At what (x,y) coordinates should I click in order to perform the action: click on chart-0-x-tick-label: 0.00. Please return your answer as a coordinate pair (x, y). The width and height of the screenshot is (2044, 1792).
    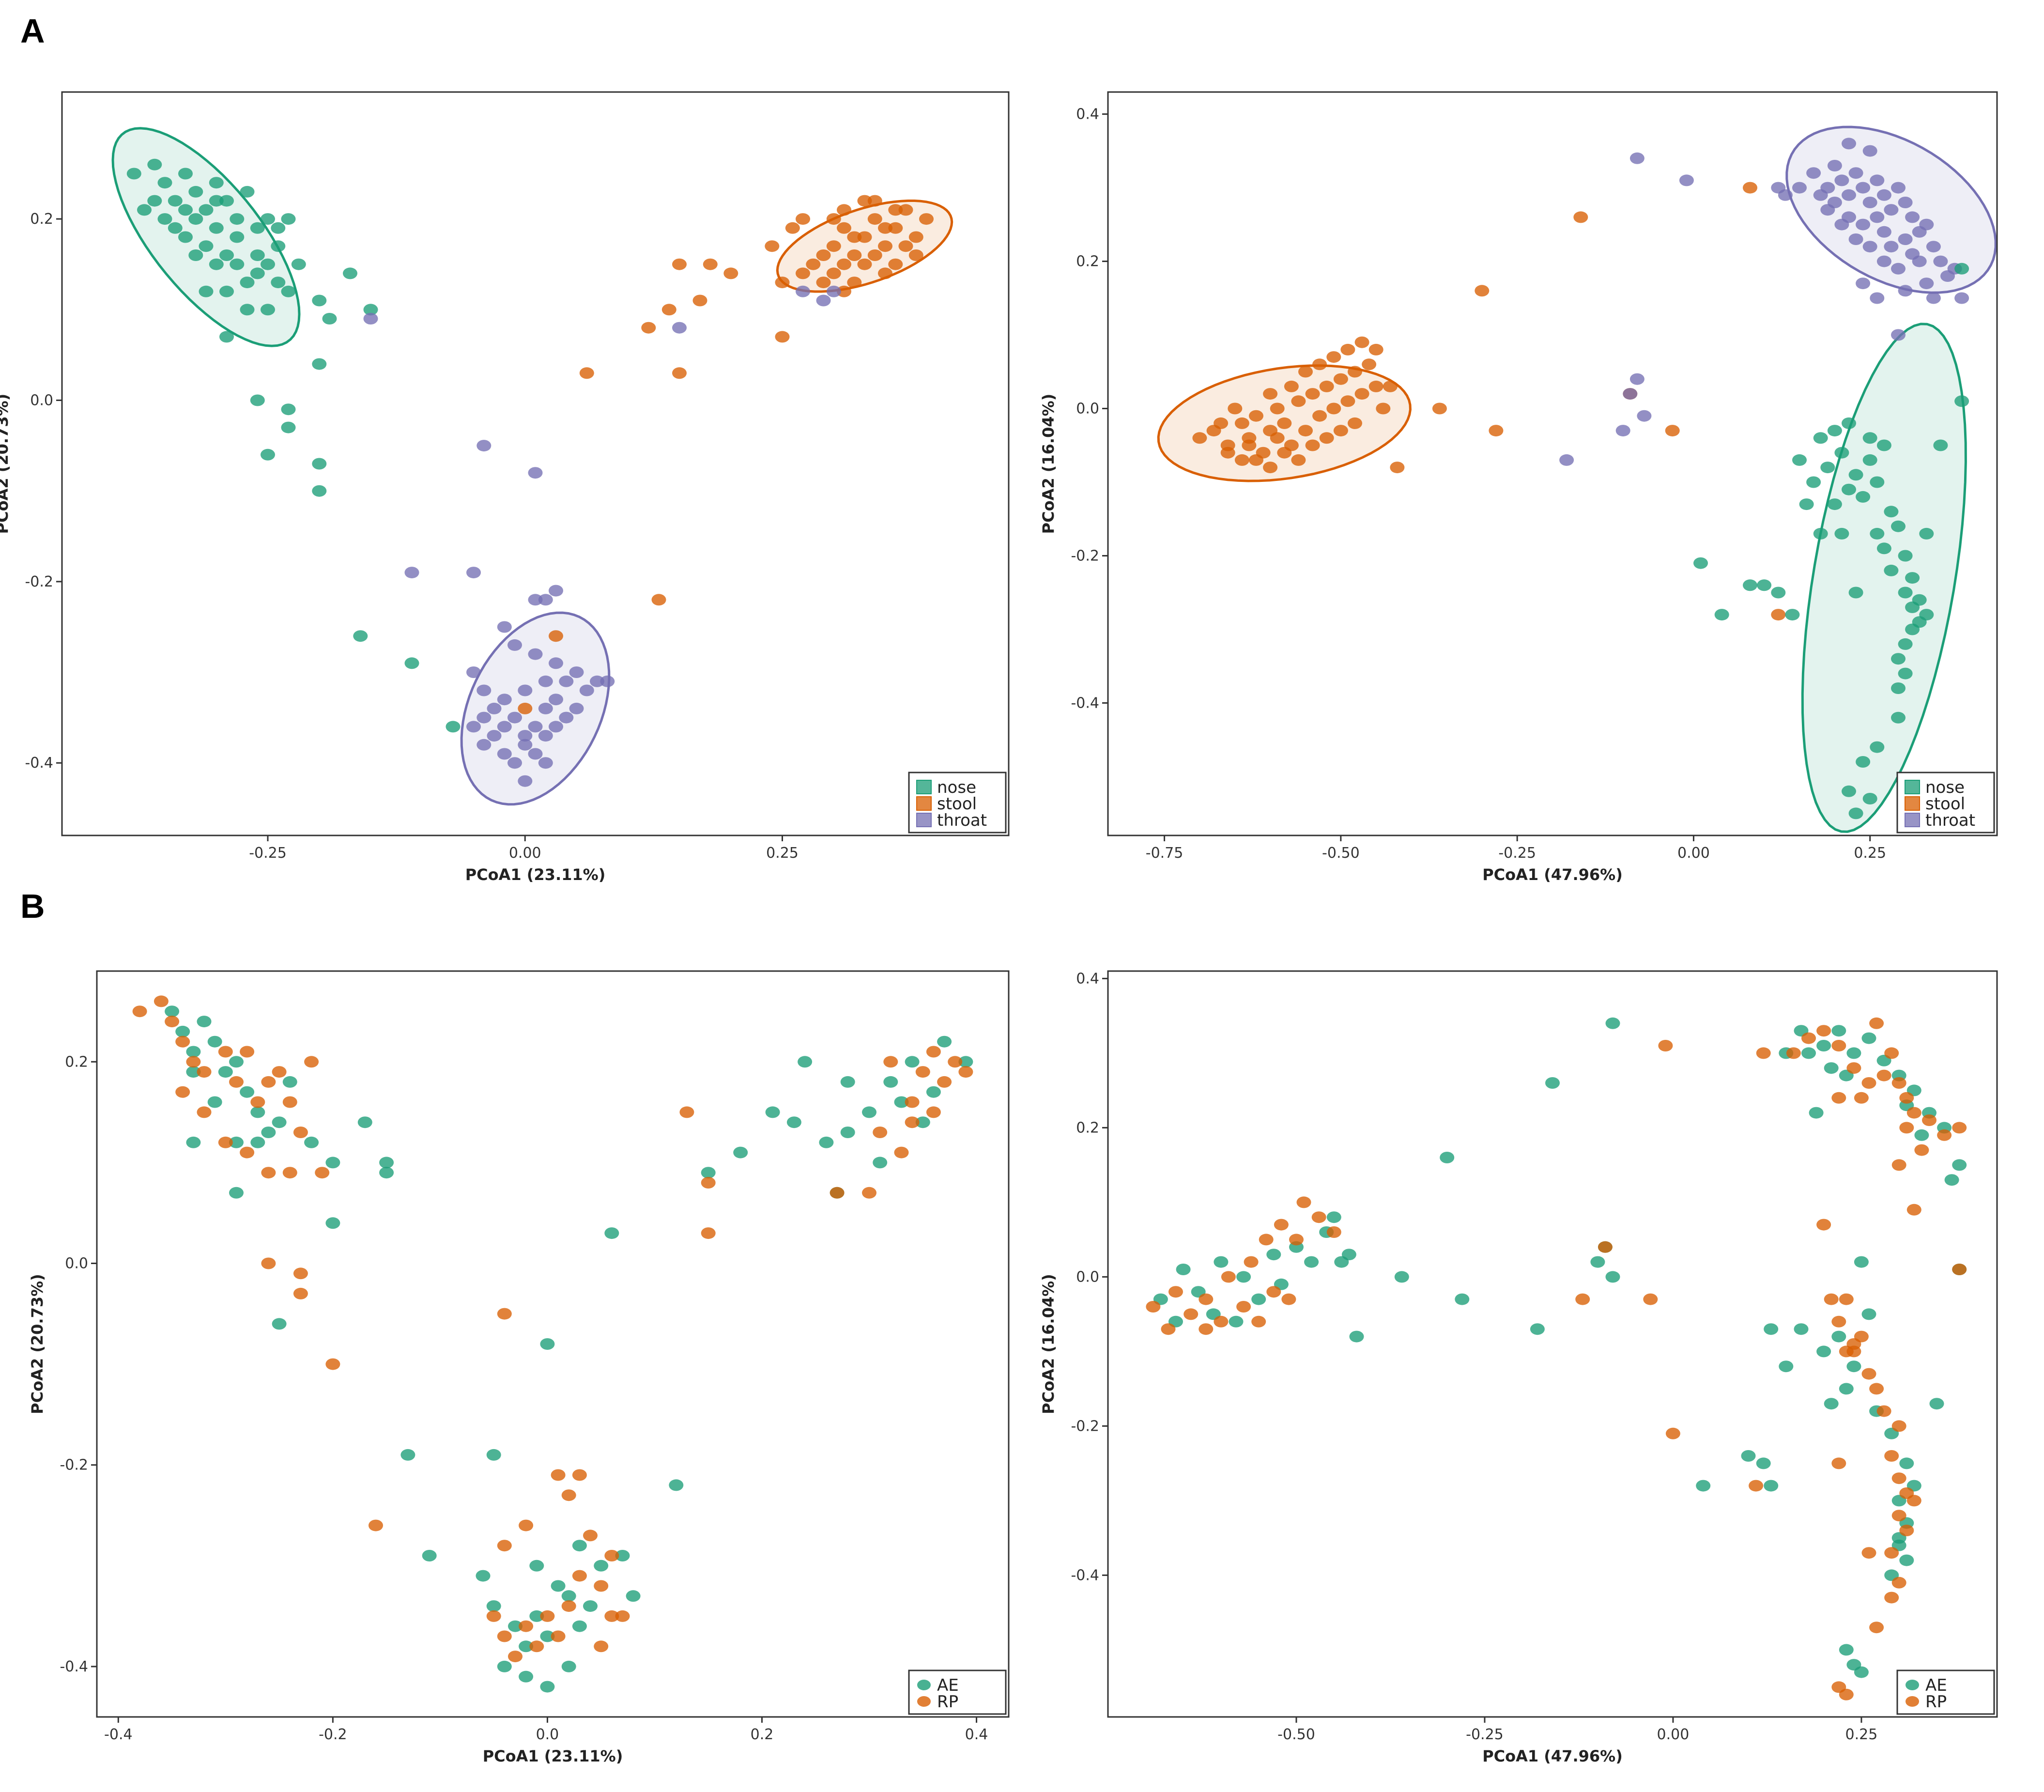
    Looking at the image, I should click on (525, 853).